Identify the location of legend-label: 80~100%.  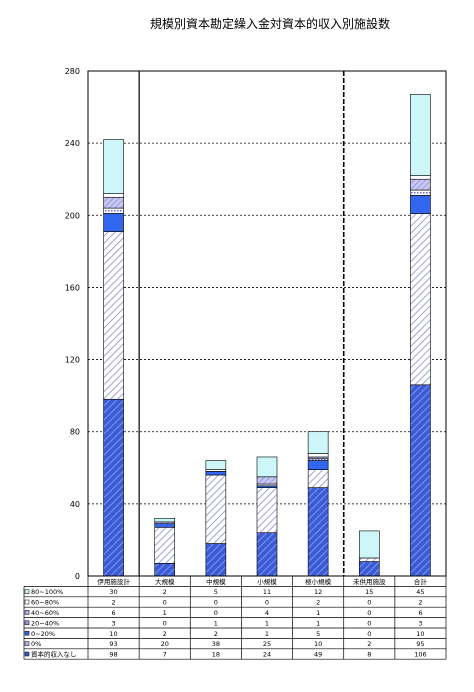
(47, 592).